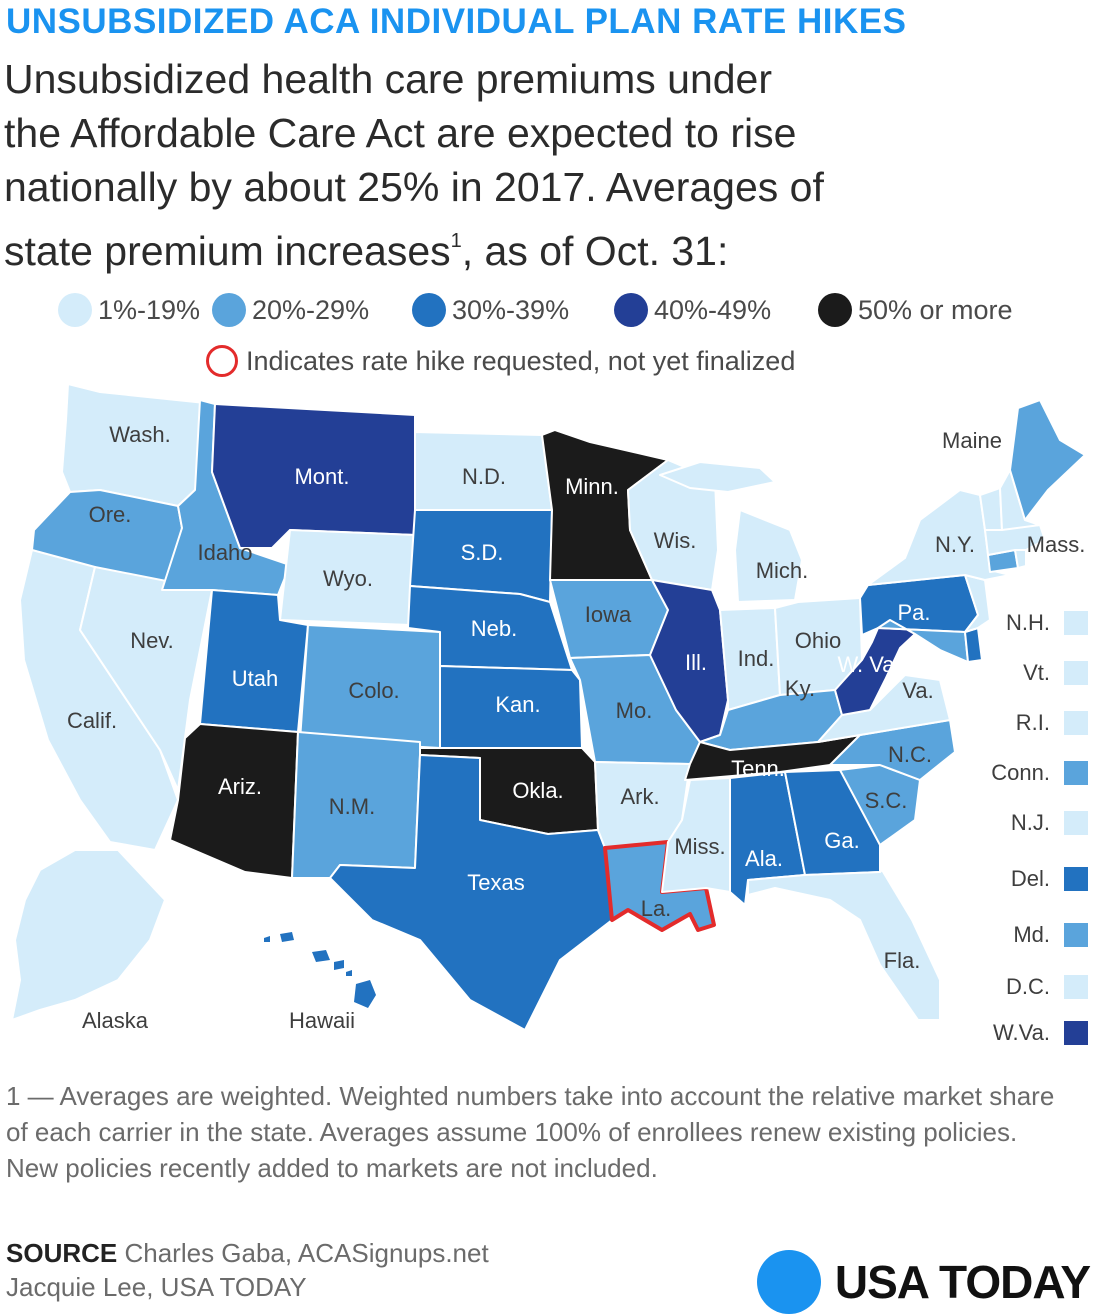 This screenshot has width=1102, height=1314. What do you see at coordinates (156, 1287) in the screenshot?
I see `credit-line: Jacquie Lee, USA TODAY` at bounding box center [156, 1287].